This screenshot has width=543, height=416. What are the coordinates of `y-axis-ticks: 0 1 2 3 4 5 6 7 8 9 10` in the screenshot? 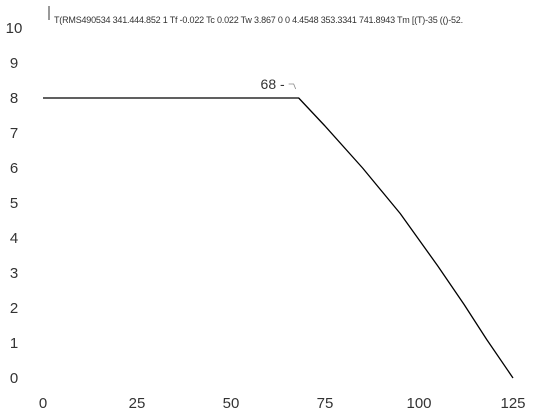 It's located at (14, 203).